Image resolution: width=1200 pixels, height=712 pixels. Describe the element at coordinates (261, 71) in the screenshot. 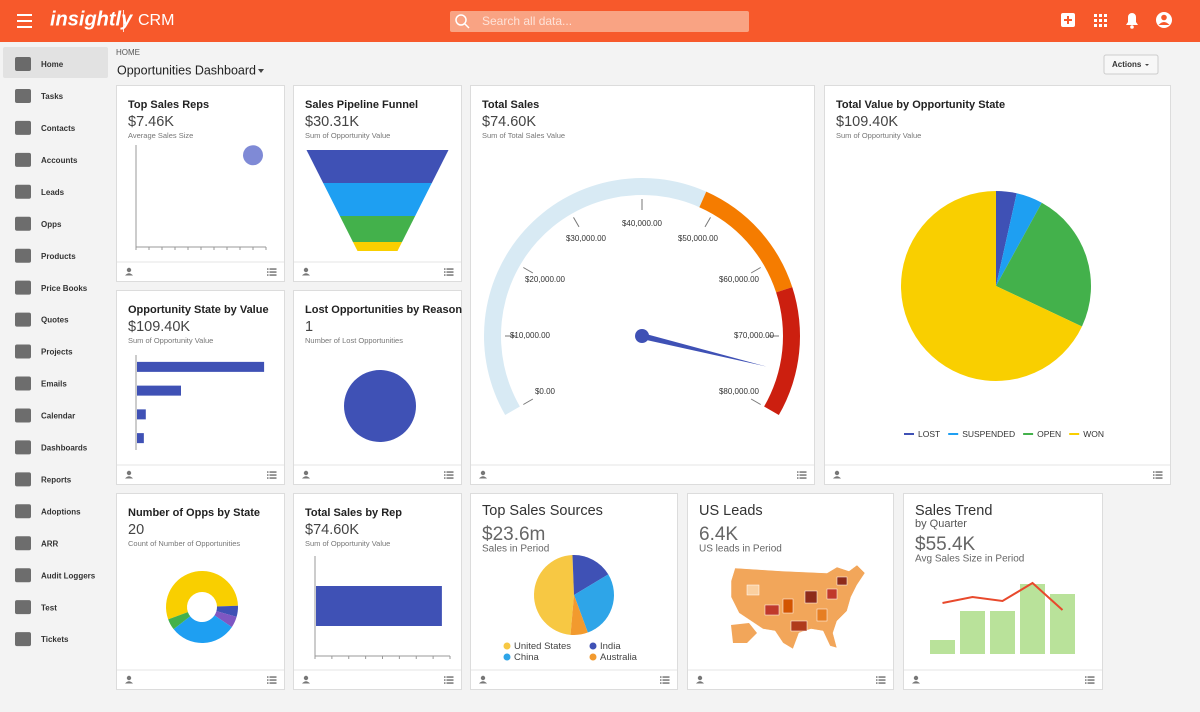

I see `title-caret` at that location.